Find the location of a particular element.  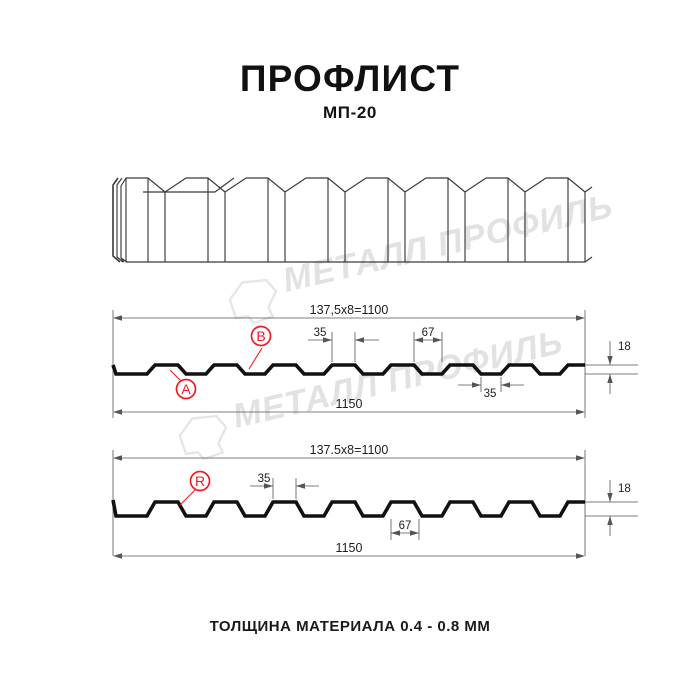

cross-section-r: 137.5x8=1100 35 67 18 is located at coordinates (374, 501).